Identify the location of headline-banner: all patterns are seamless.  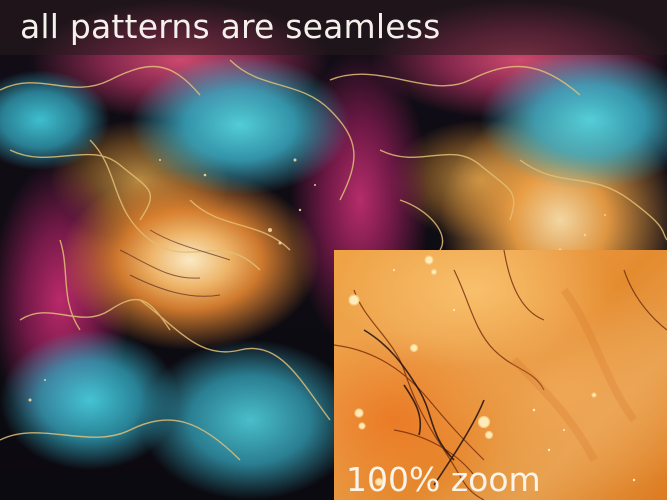
(333, 27).